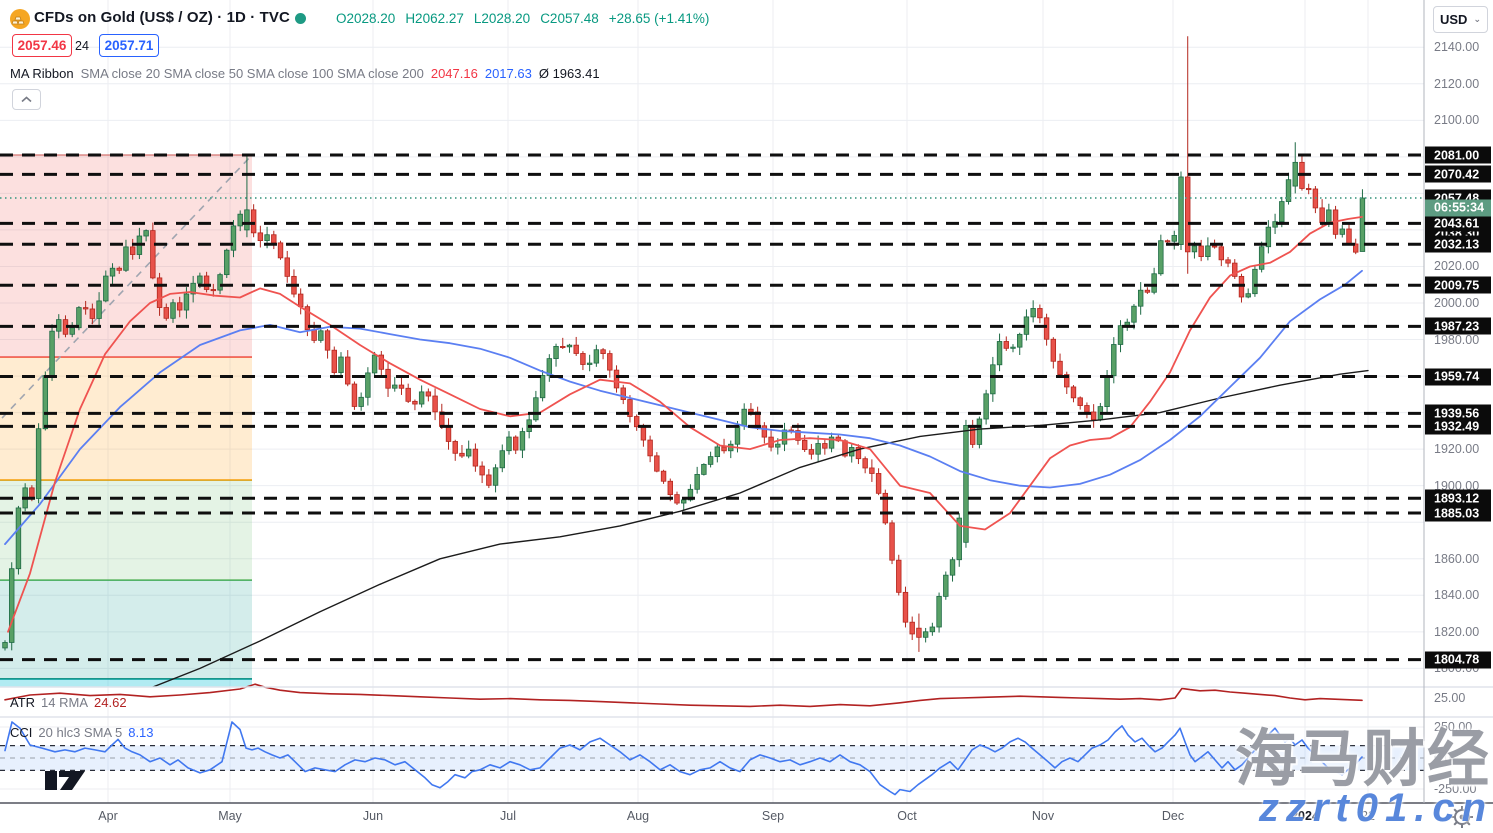  Describe the element at coordinates (1173, 816) in the screenshot. I see `time-axis-label: Dec` at that location.